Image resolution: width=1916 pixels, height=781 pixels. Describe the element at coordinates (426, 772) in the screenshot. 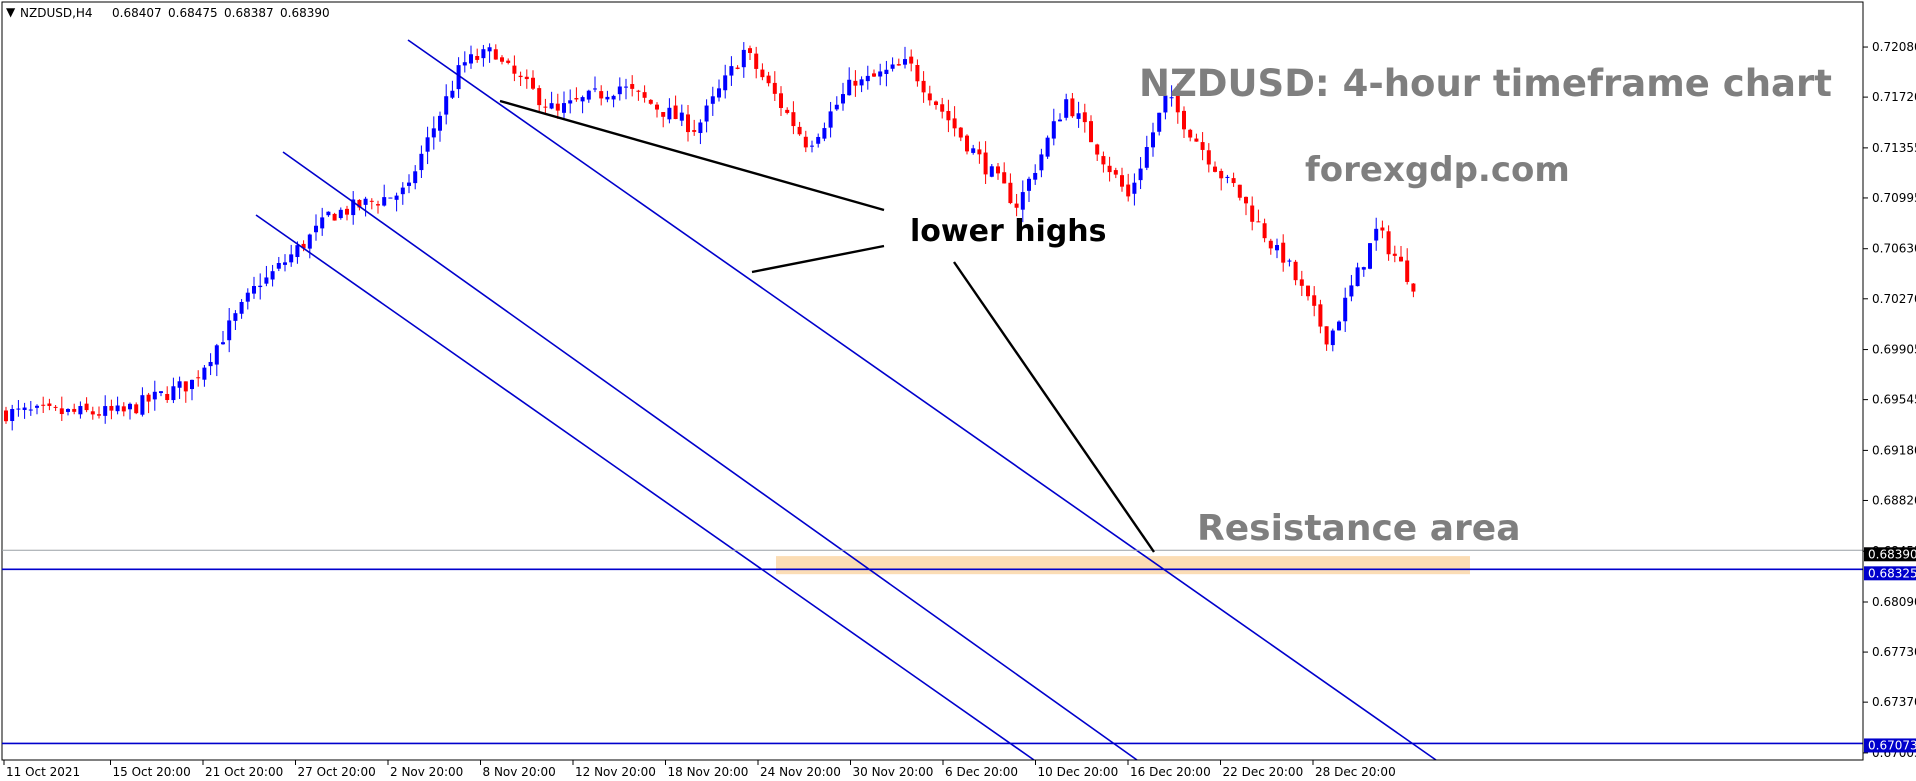

I see `time-tick-label: 2 Nov 20:00` at that location.